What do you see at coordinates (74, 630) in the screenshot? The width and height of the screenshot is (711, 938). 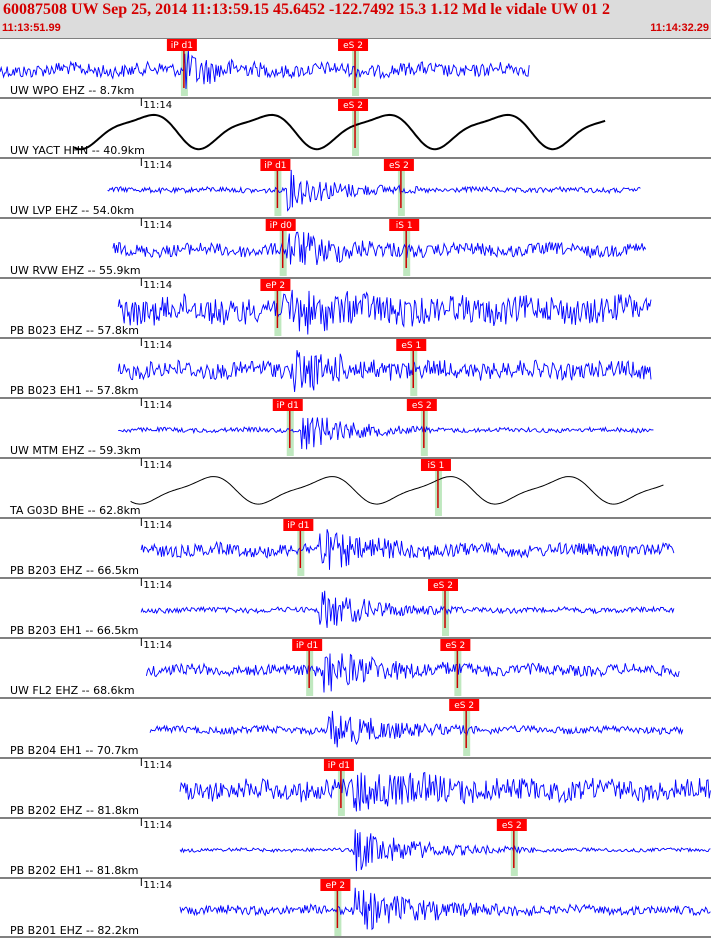 I see `station-label: PB B203 EH1 -- 66.5km` at bounding box center [74, 630].